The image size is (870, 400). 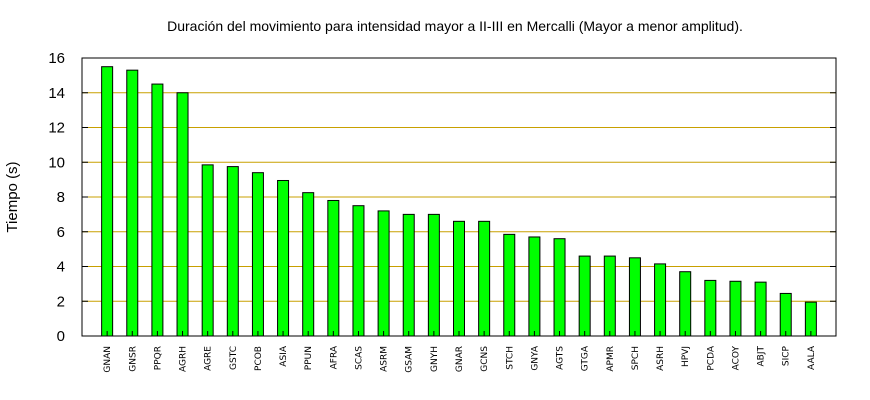 I want to click on bar-ppun, so click(x=308, y=264).